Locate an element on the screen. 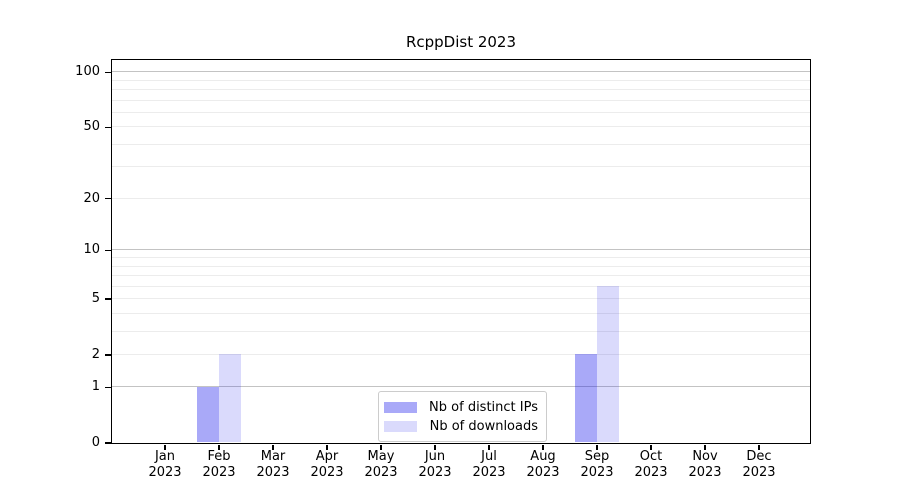 Image resolution: width=900 pixels, height=500 pixels. x-tick-label: Jan 2023 is located at coordinates (165, 464).